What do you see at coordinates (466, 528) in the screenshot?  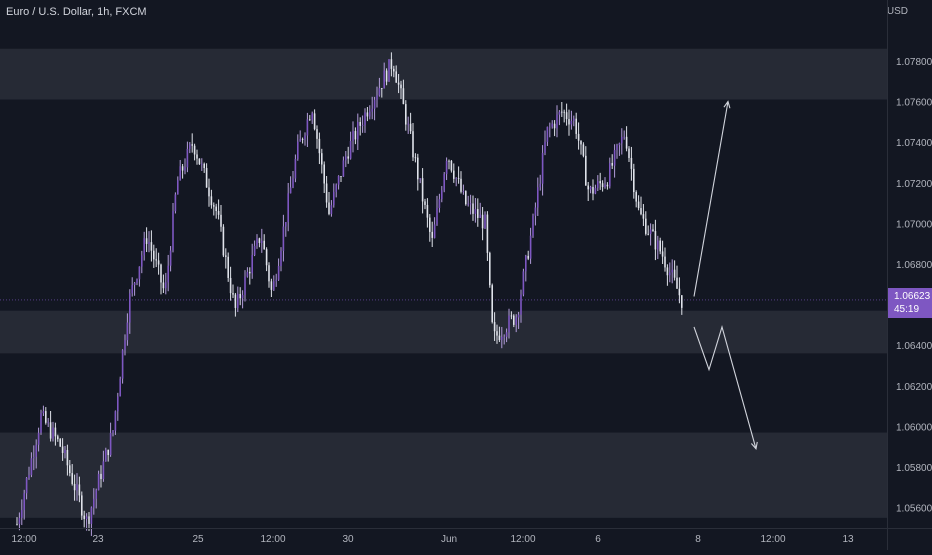 I see `time-axis-separator` at bounding box center [466, 528].